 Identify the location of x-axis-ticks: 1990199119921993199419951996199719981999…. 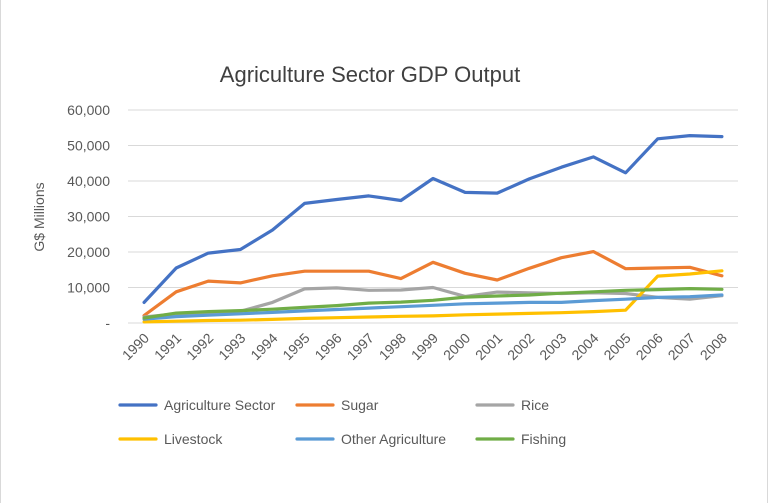
(424, 346).